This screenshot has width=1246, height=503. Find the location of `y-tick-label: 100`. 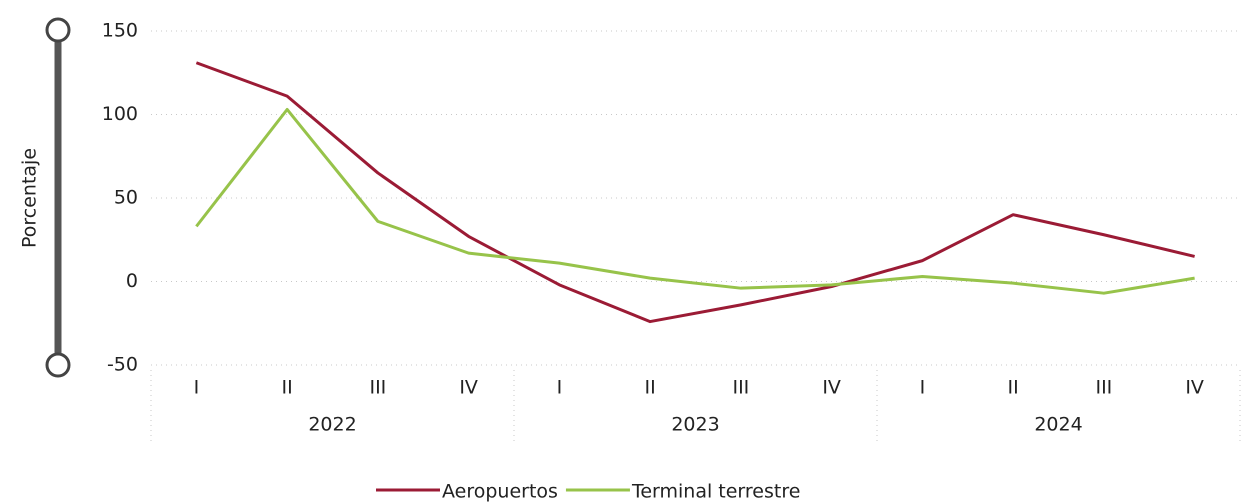

y-tick-label: 100 is located at coordinates (120, 114).